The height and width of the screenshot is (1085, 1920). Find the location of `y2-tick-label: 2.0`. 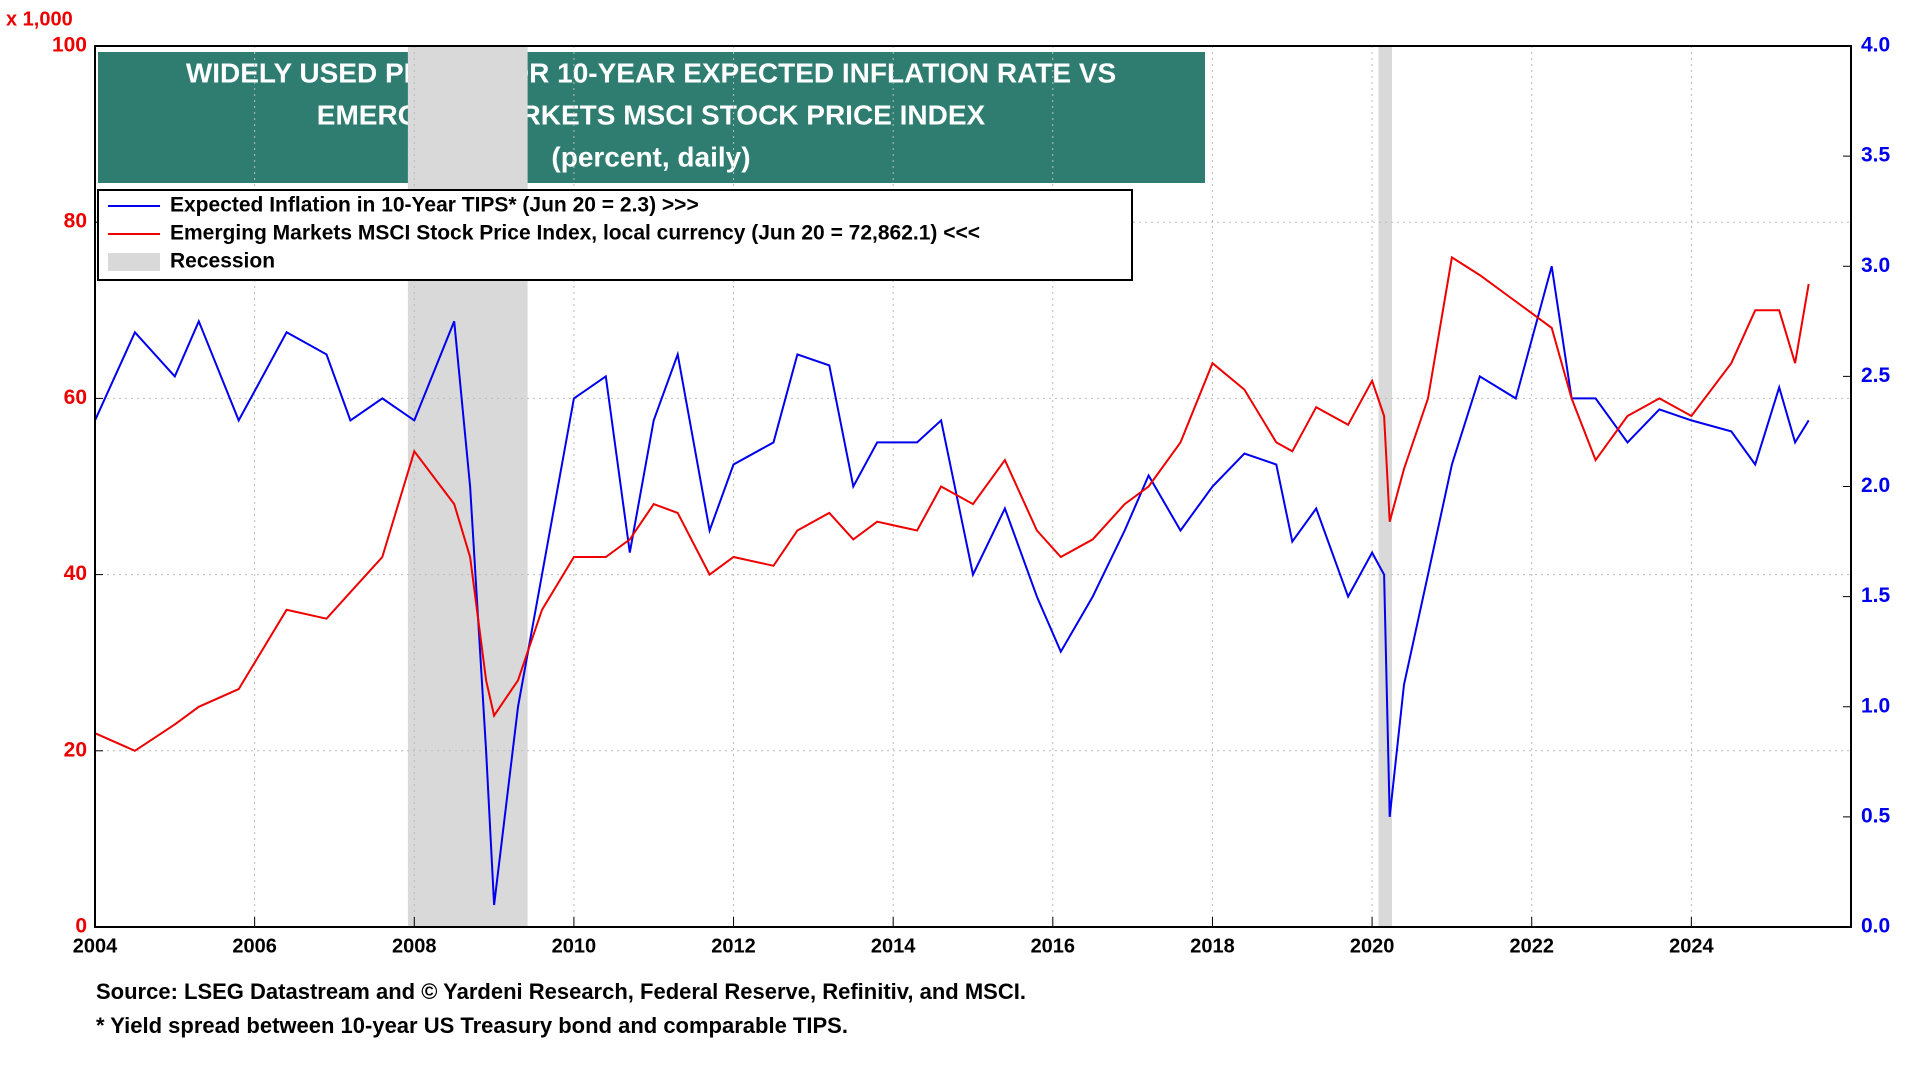

y2-tick-label: 2.0 is located at coordinates (1875, 485).